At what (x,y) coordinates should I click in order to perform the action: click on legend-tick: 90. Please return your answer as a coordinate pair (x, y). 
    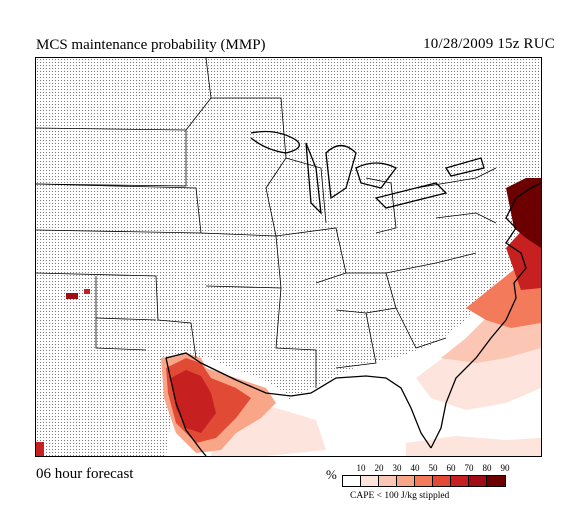
    Looking at the image, I should click on (505, 468).